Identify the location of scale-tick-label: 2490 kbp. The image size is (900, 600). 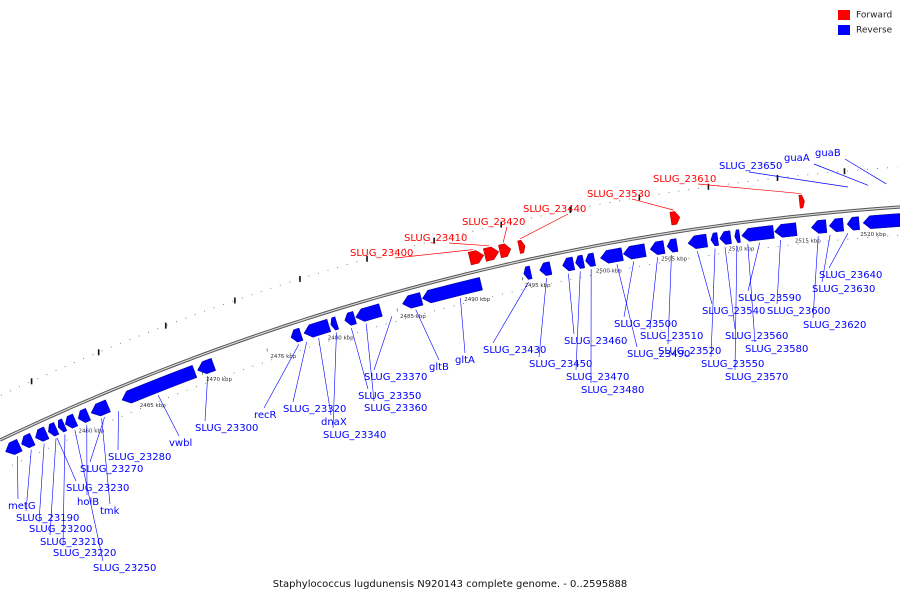
(477, 300).